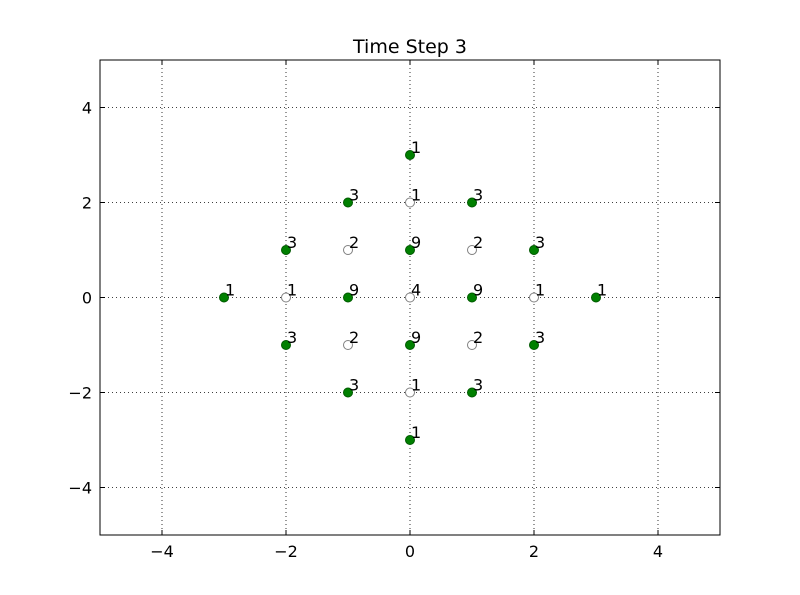  What do you see at coordinates (534, 551) in the screenshot?
I see `x-tick-label: 2` at bounding box center [534, 551].